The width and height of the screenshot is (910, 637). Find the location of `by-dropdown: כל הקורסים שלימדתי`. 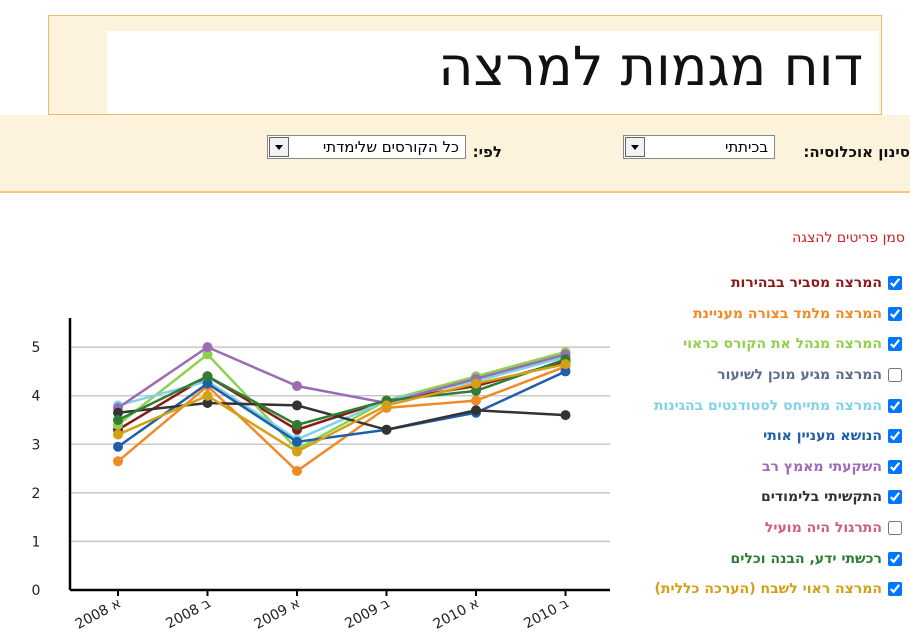

by-dropdown: כל הקורסים שלימדתי is located at coordinates (366, 147).